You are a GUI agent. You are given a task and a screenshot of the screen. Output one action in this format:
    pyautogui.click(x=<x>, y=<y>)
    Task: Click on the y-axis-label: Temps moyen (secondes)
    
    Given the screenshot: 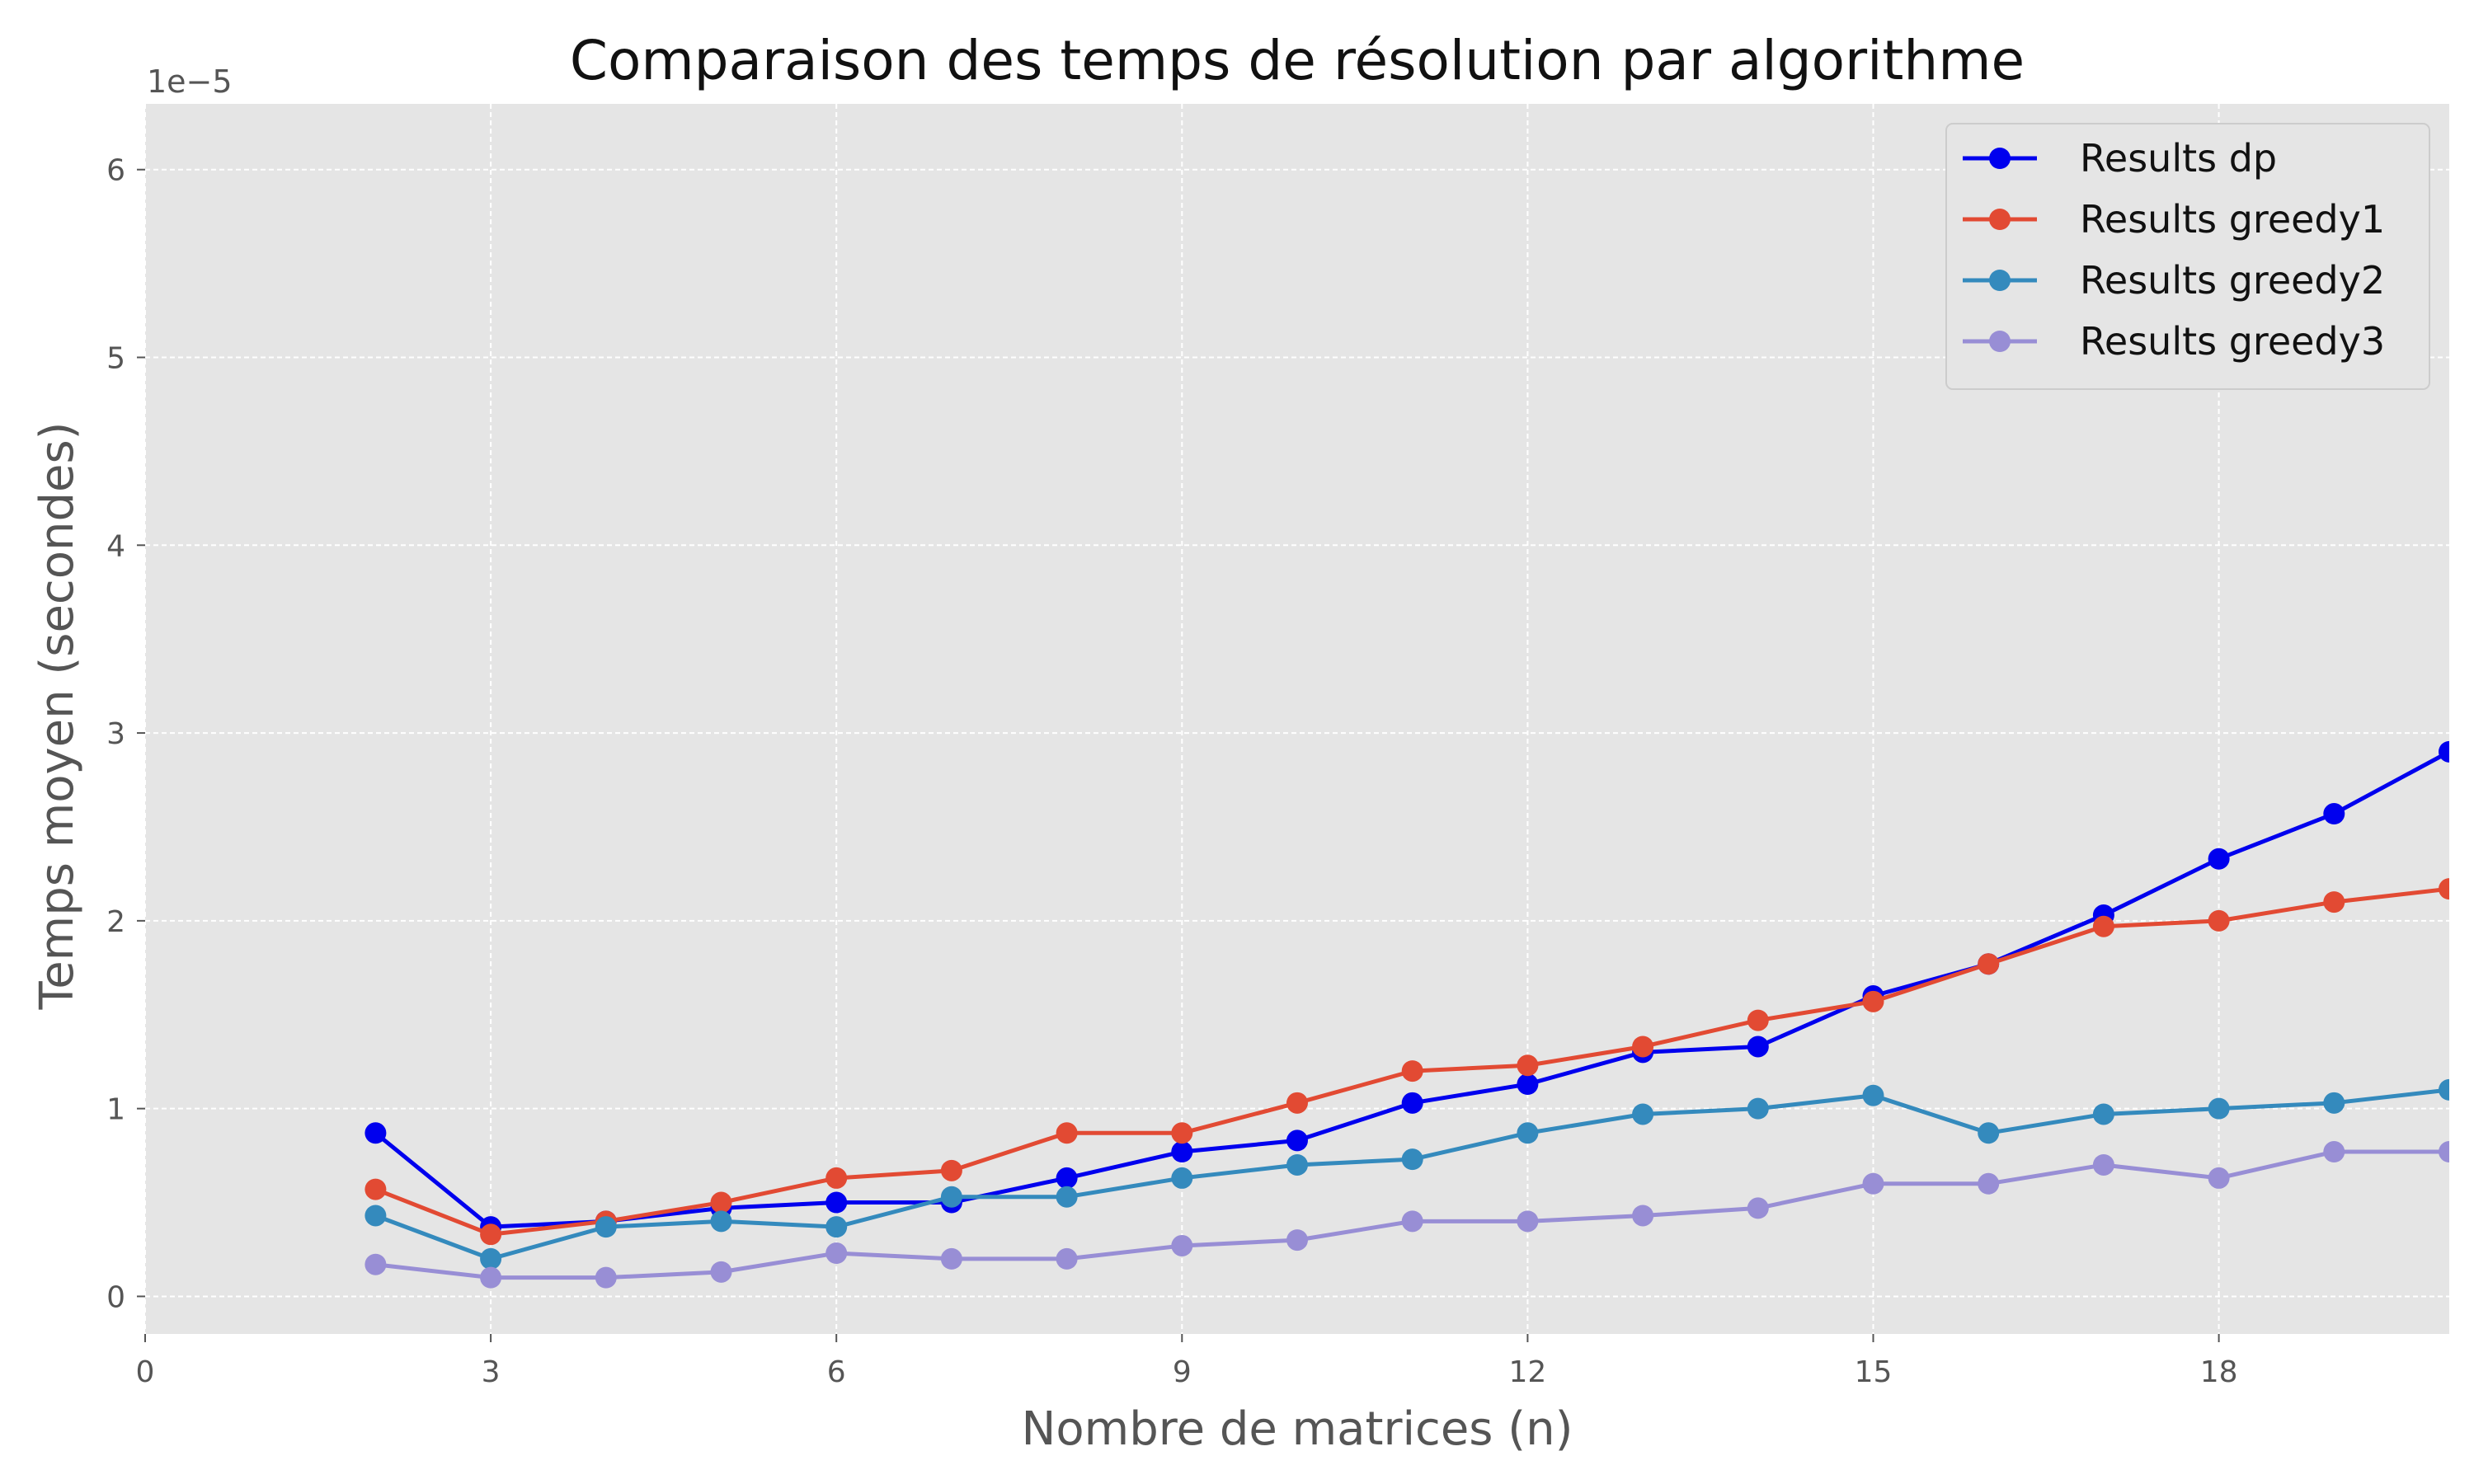 What is the action you would take?
    pyautogui.click(x=57, y=716)
    